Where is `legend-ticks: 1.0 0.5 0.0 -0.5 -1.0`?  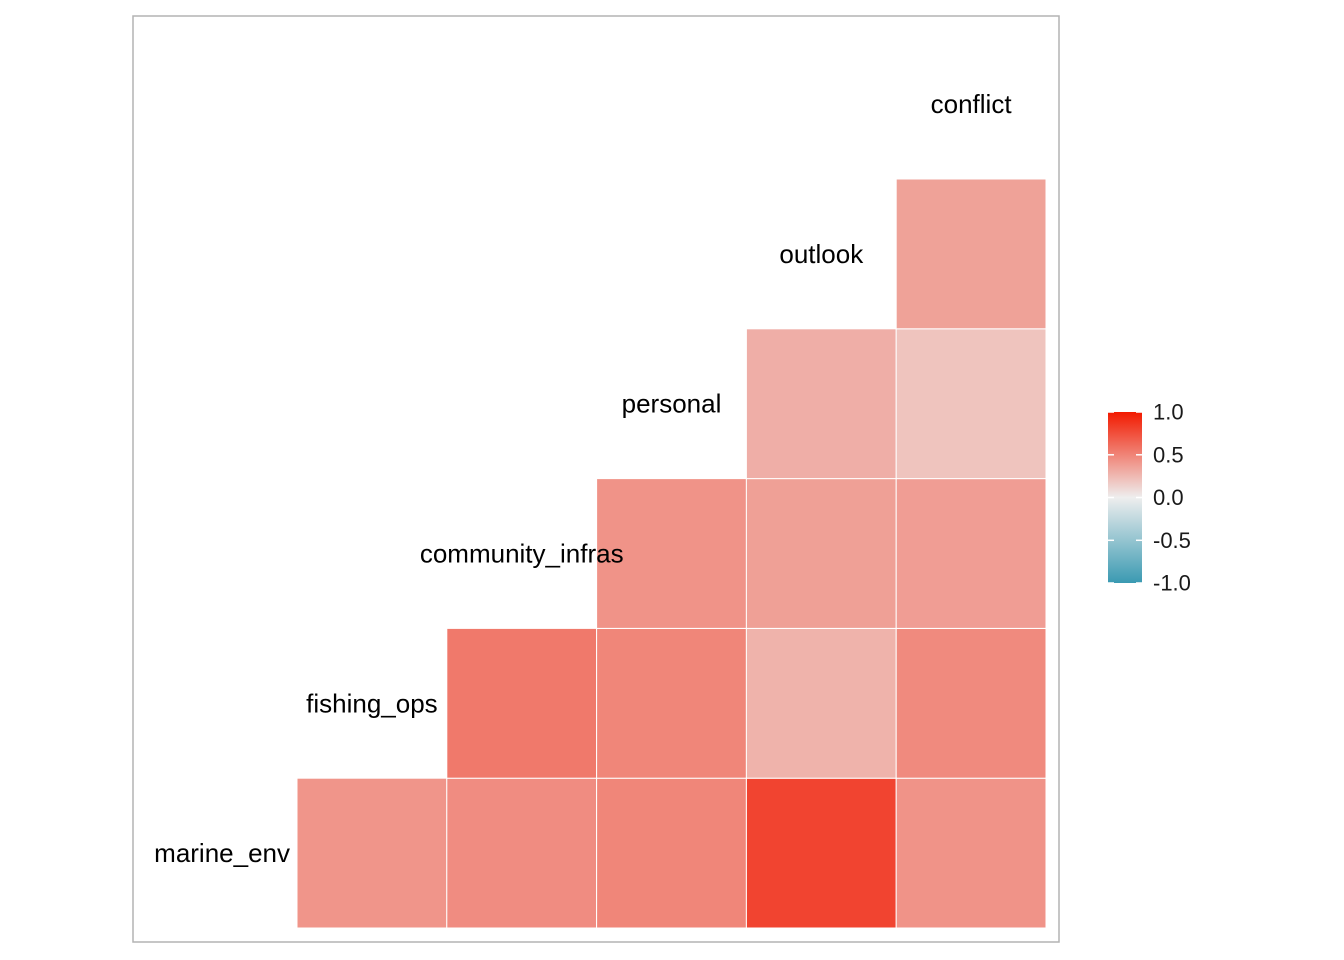 legend-ticks: 1.0 0.5 0.0 -0.5 -1.0 is located at coordinates (1149, 498).